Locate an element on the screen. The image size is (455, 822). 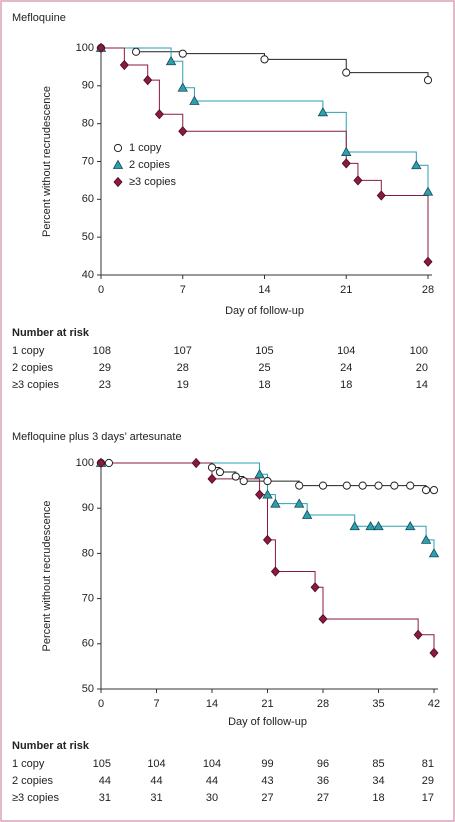
risk-value: 34 is located at coordinates (378, 781).